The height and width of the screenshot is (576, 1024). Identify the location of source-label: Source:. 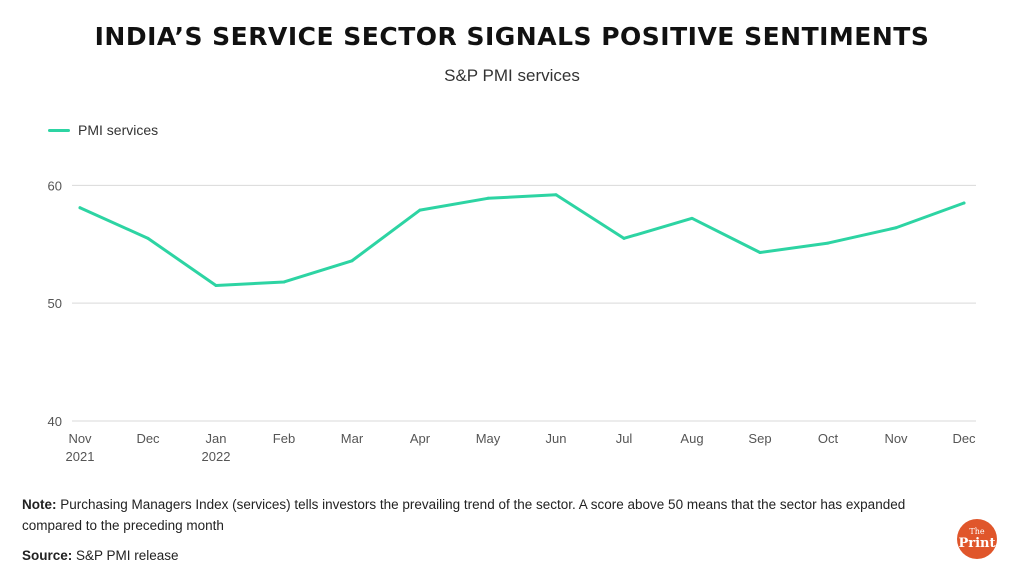
(47, 555).